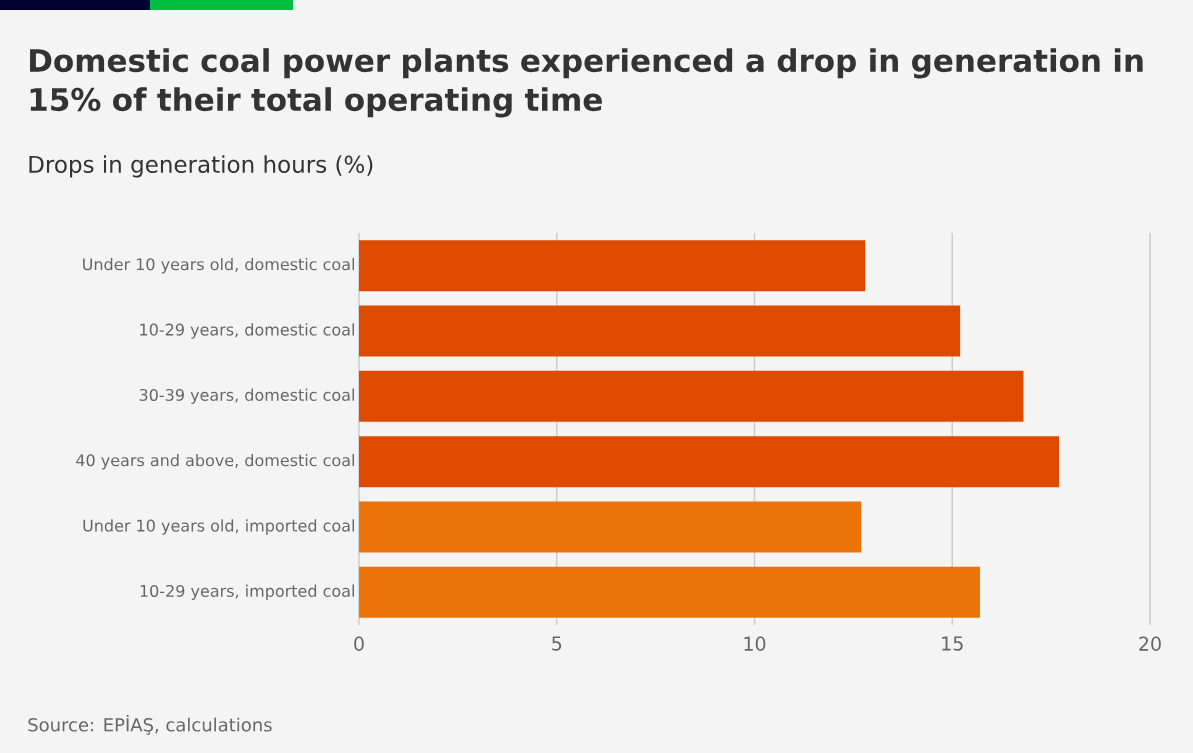  I want to click on x-tick-label: 20, so click(1150, 643).